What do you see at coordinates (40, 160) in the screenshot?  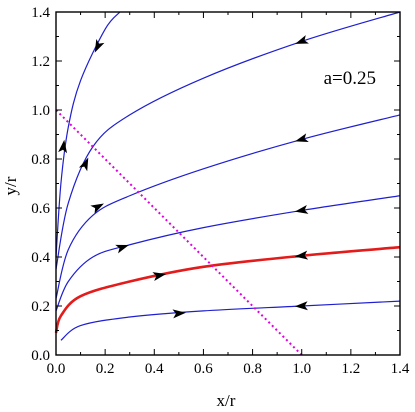 I see `y-tick-label: 0.8` at bounding box center [40, 160].